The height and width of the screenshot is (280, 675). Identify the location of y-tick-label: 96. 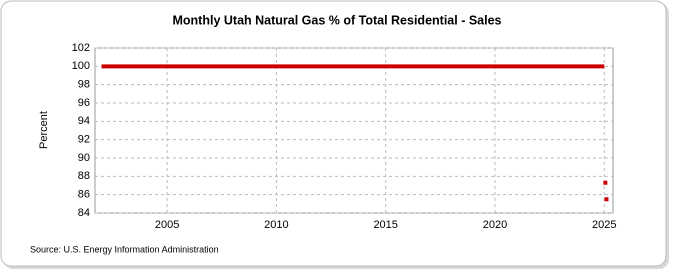
(84, 103).